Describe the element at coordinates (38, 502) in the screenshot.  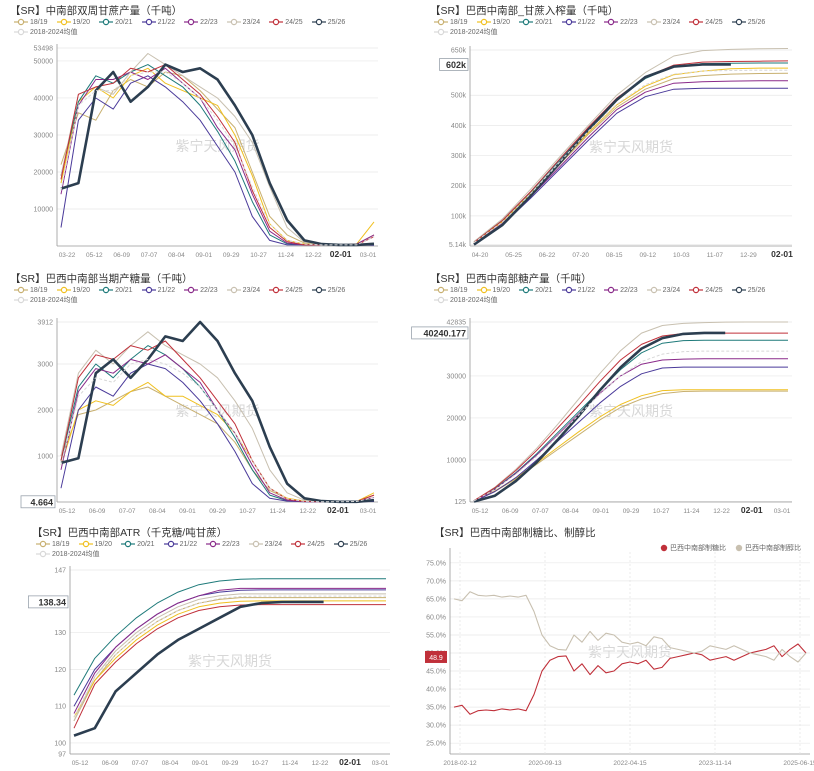
I see `last-value-box` at that location.